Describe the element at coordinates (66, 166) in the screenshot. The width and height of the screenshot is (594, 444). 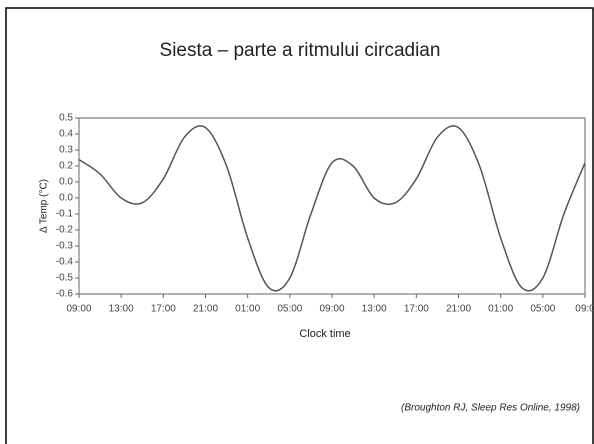
I see `y-tick-label: 0.2` at that location.